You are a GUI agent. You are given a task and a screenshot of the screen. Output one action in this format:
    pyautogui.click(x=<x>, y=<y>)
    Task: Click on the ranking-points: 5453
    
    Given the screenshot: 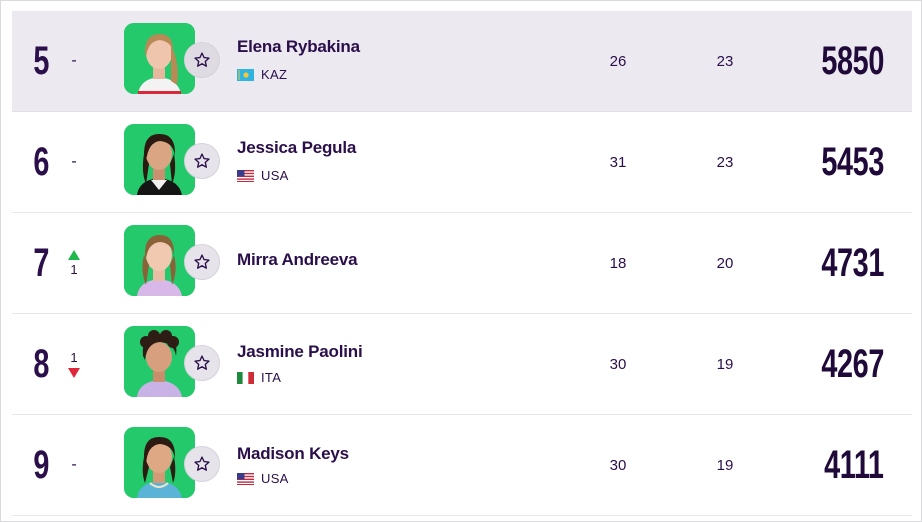 What is the action you would take?
    pyautogui.click(x=852, y=161)
    